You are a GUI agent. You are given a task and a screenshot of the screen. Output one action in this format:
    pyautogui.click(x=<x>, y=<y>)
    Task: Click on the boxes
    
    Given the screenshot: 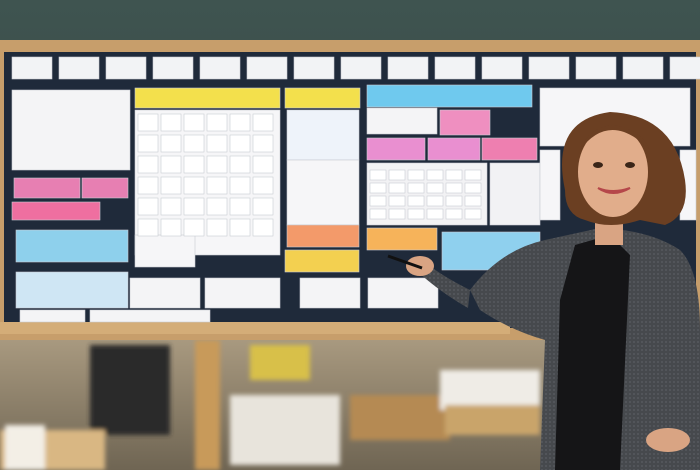 What is the action you would take?
    pyautogui.click(x=285, y=430)
    